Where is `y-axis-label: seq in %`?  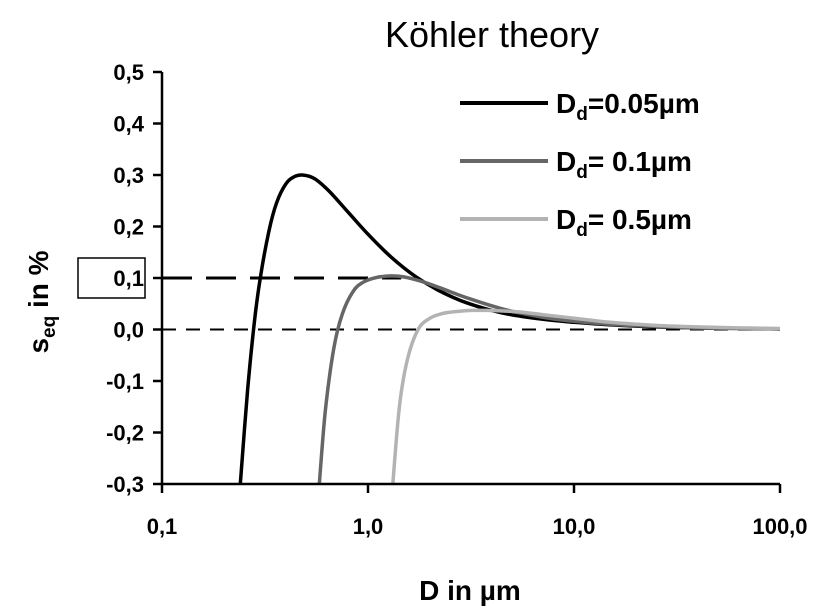 y-axis-label: seq in % is located at coordinates (41, 301).